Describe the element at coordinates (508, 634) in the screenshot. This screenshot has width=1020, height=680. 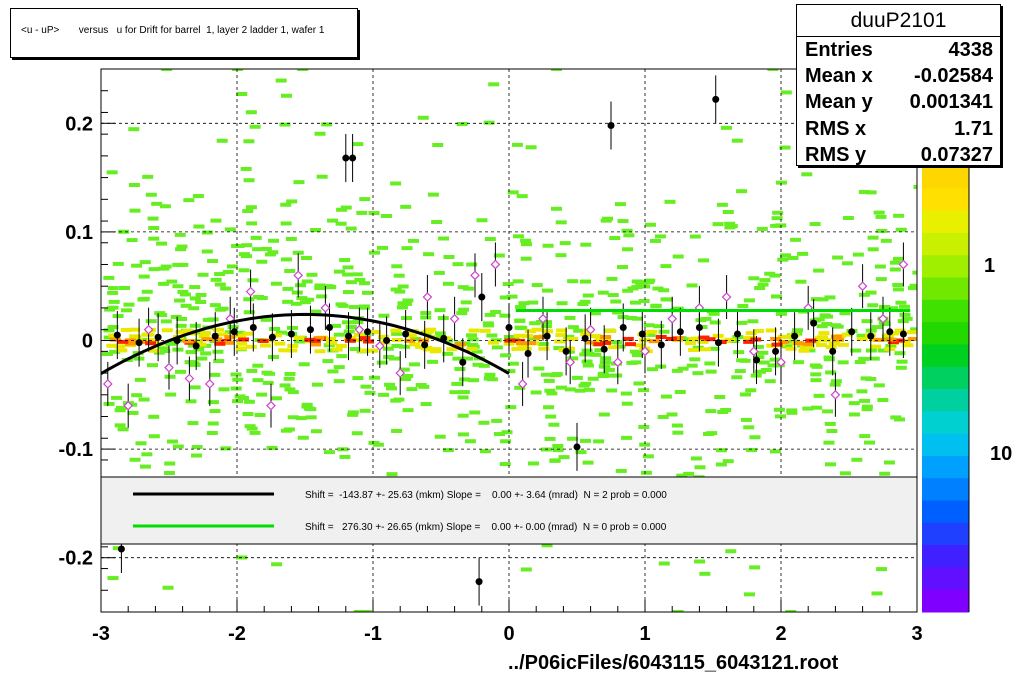
I see `x-tick-label: 0` at that location.